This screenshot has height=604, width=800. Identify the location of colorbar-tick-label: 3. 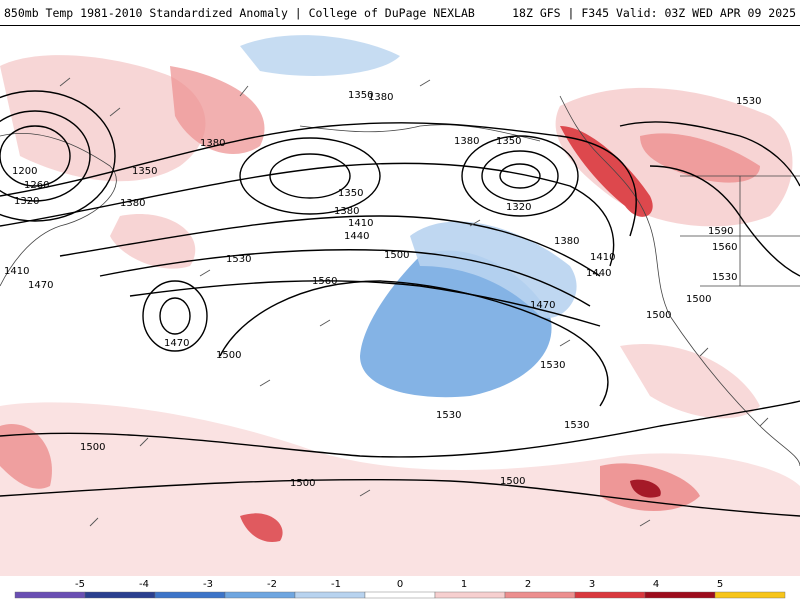
(592, 584).